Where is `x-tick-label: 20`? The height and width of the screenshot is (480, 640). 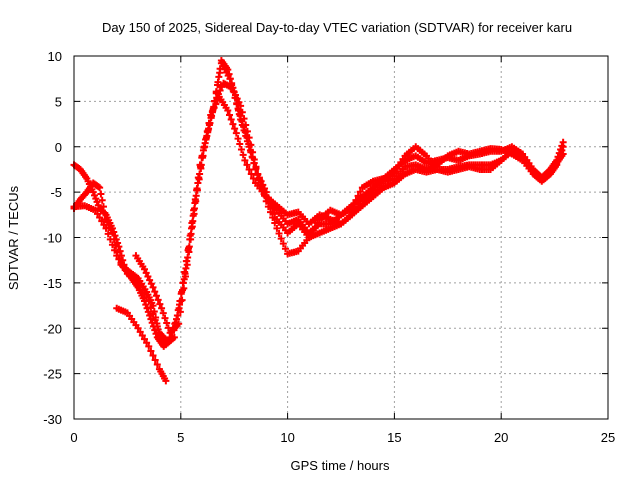
x-tick-label: 20 is located at coordinates (501, 437).